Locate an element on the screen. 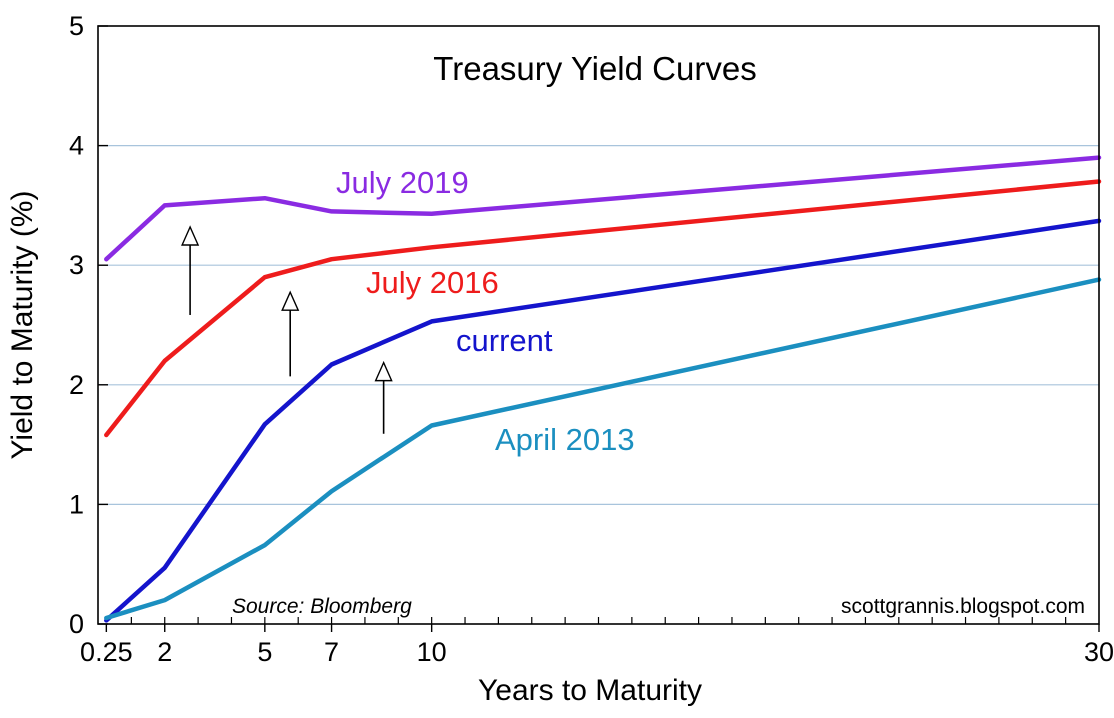  y-tick-label-5: 5 is located at coordinates (76, 26).